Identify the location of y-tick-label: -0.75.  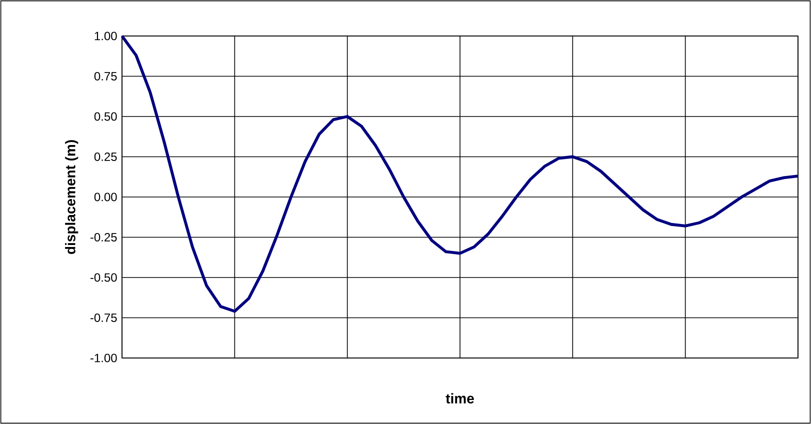
(103, 317).